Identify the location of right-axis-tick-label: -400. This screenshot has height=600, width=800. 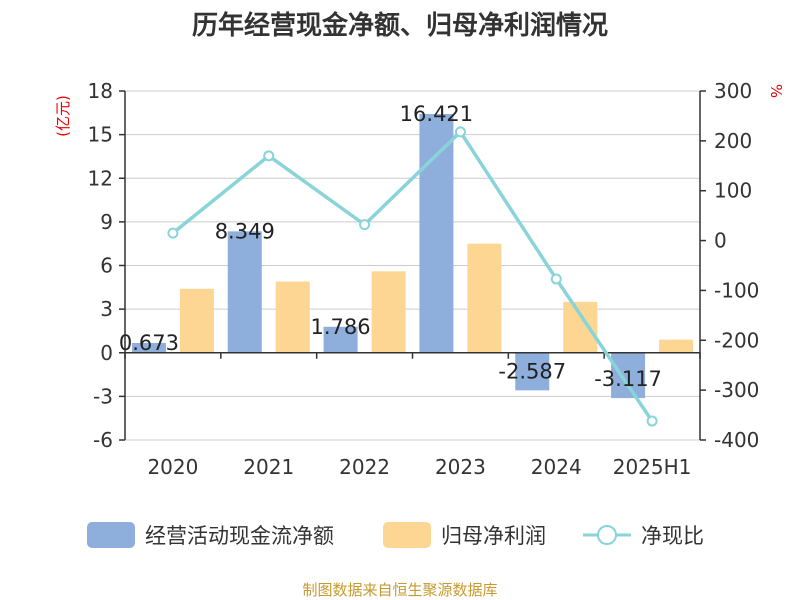
(736, 440).